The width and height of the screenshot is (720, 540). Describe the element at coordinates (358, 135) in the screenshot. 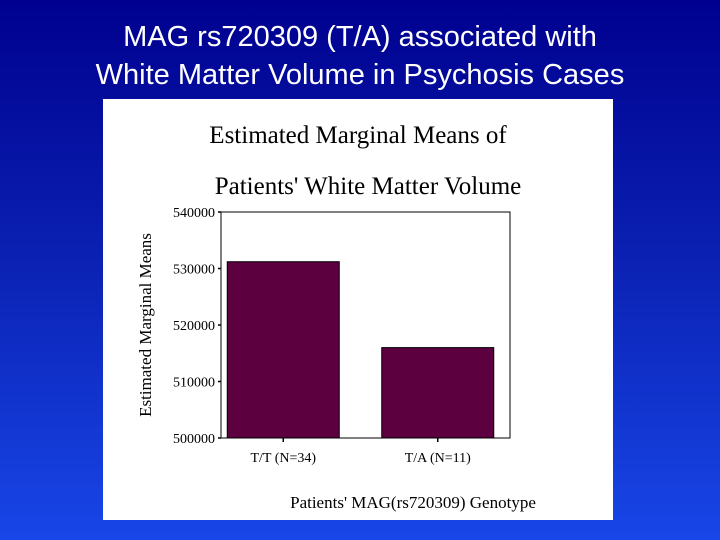

I see `chart-title-line-1: Estimated Marginal Means of` at that location.